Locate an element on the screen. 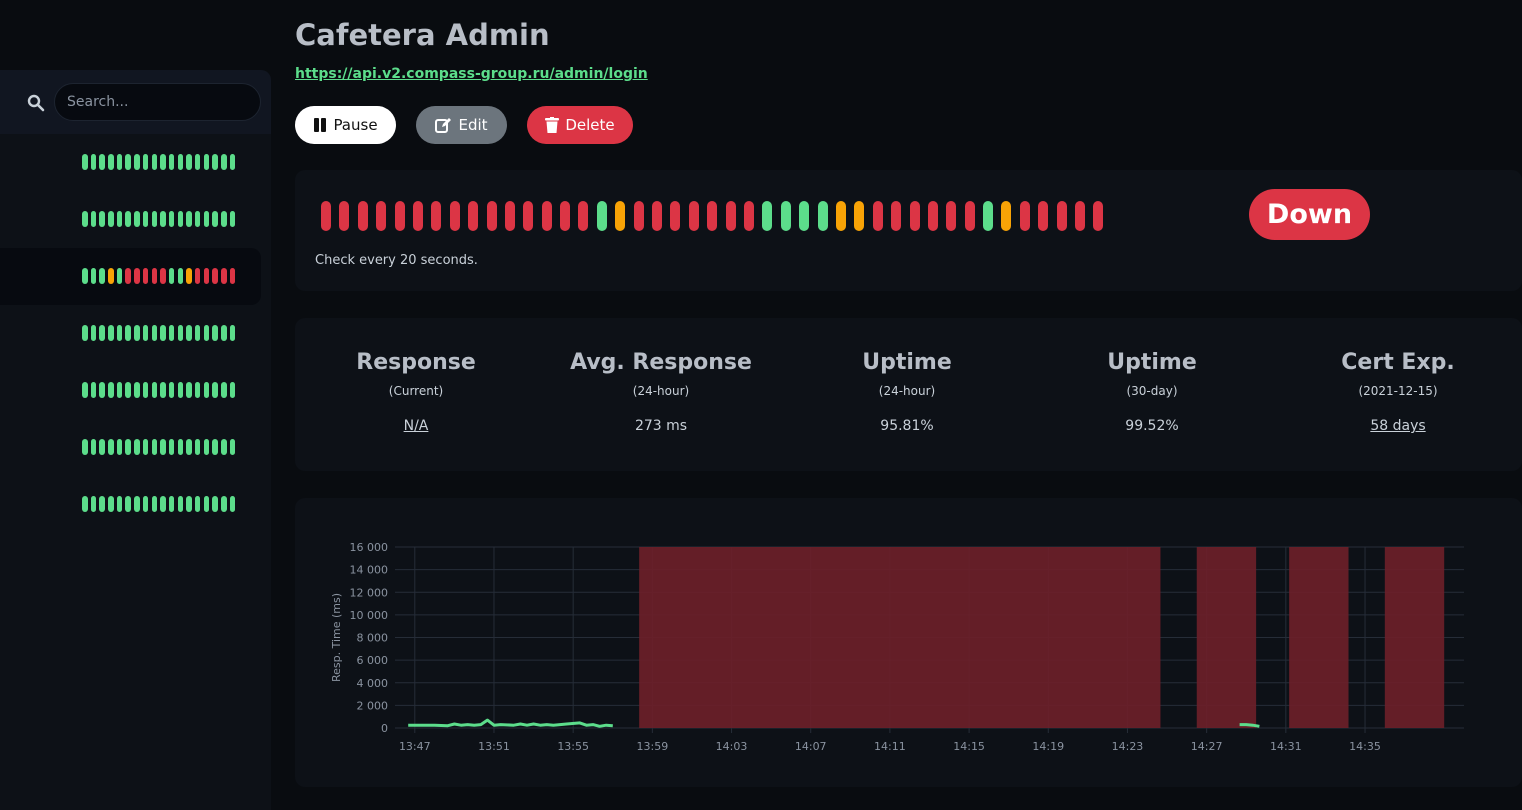 This screenshot has width=1522, height=810. x-tick-label: 14:03 is located at coordinates (732, 746).